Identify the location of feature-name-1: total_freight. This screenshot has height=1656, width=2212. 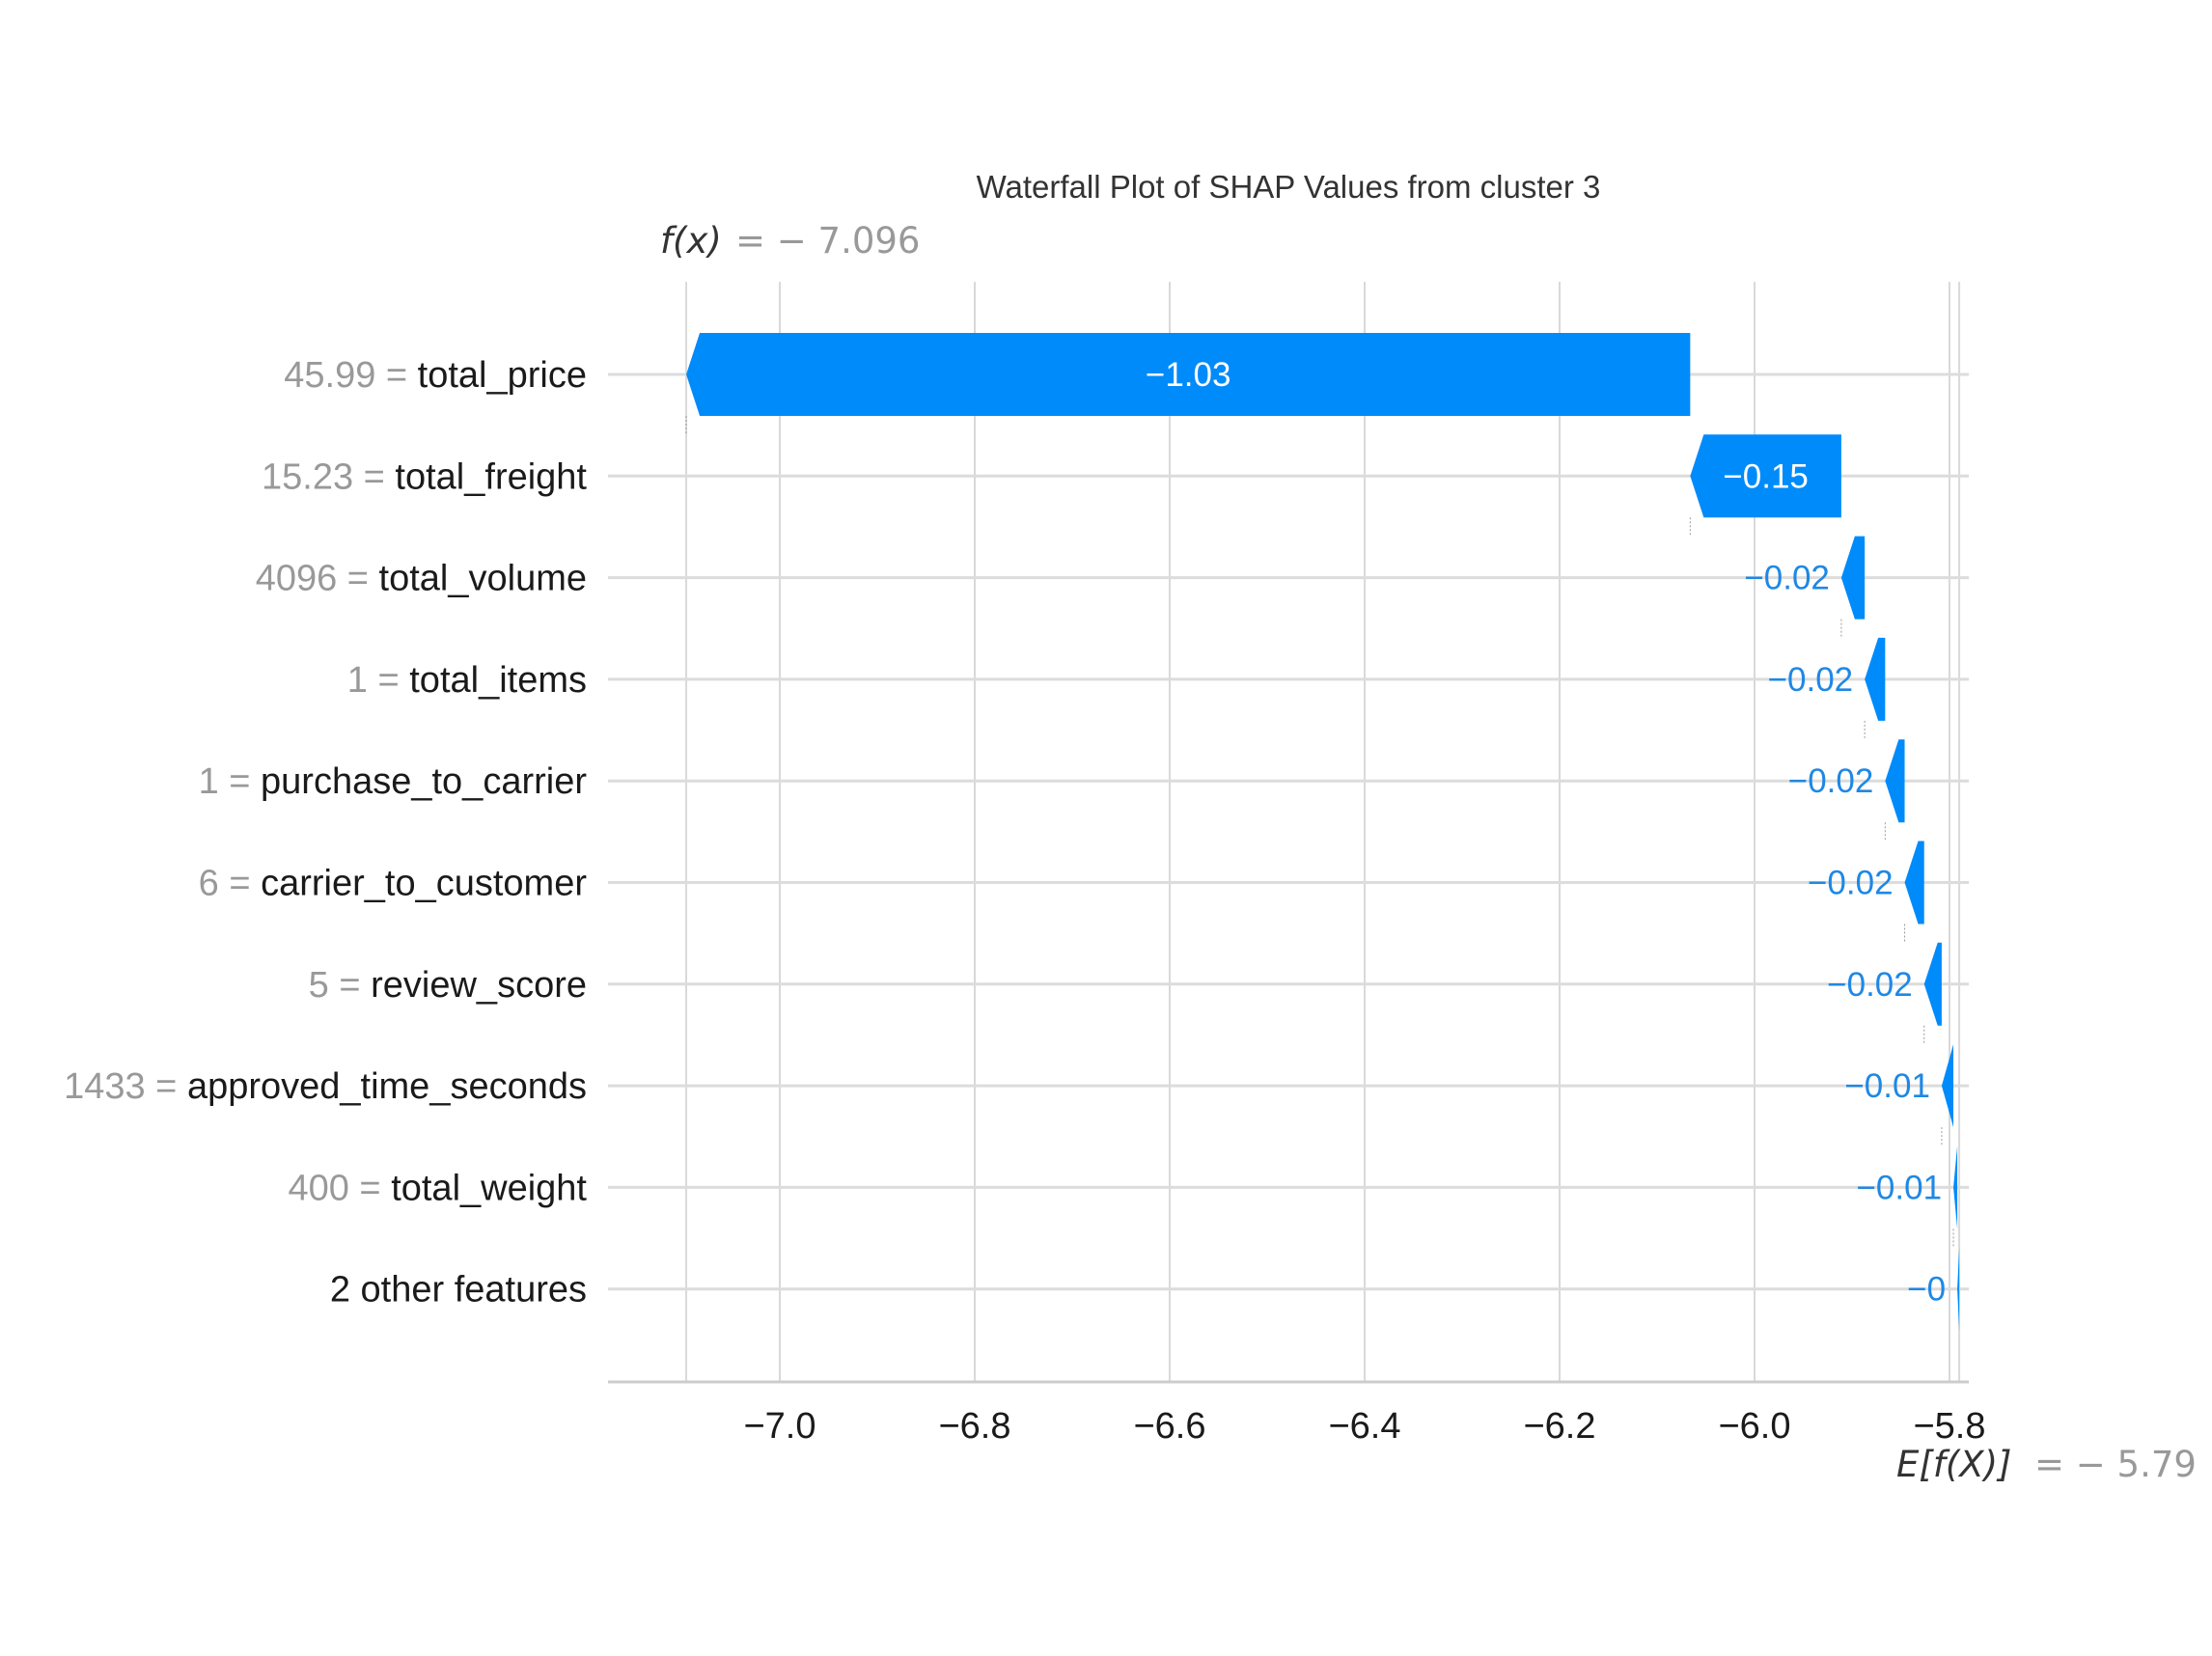
(491, 476).